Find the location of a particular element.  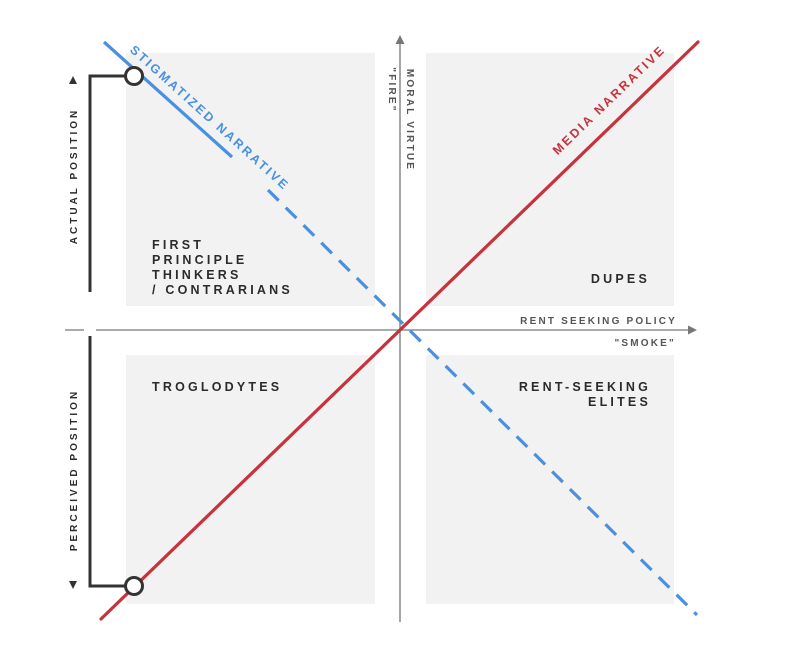

quadrant-bg-bottom-right is located at coordinates (550, 479).